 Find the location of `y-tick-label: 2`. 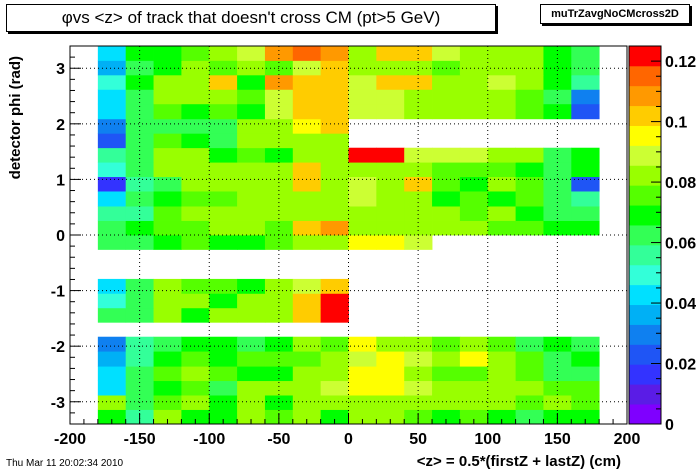

y-tick-label: 2 is located at coordinates (60, 125).